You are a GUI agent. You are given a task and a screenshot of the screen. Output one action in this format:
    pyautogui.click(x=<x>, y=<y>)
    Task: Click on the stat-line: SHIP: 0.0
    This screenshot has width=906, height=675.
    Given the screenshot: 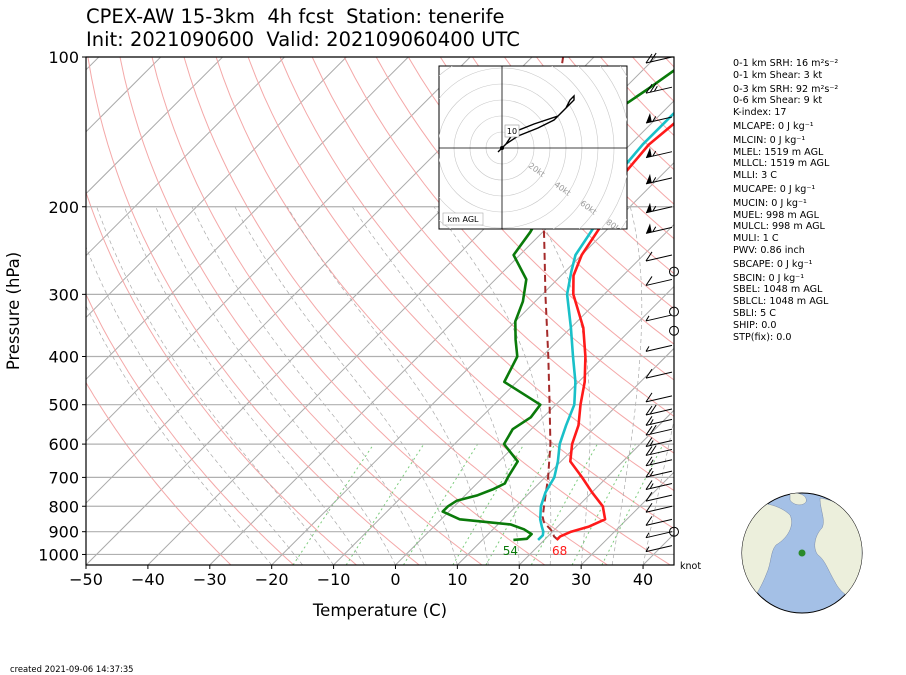 What is the action you would take?
    pyautogui.click(x=755, y=325)
    